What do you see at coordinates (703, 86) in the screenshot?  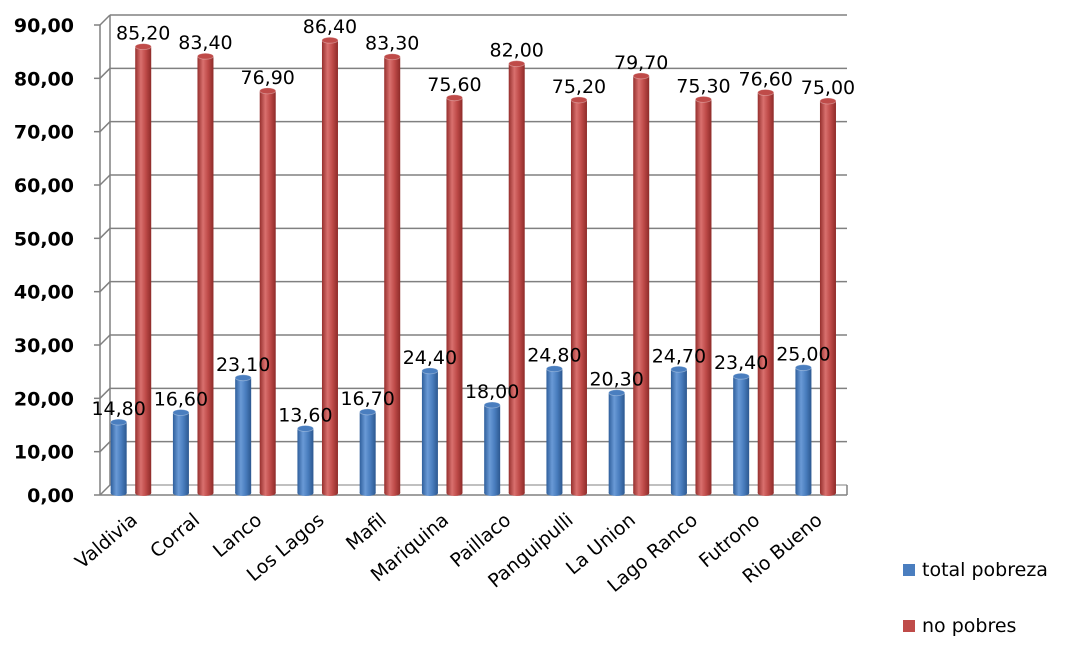 I see `data-label: 75,30` at bounding box center [703, 86].